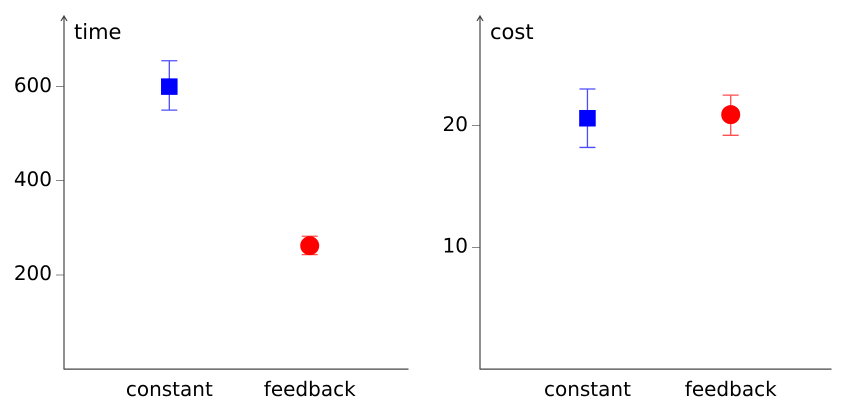 This screenshot has height=406, width=843. I want to click on y-tick-label: 10, so click(455, 245).